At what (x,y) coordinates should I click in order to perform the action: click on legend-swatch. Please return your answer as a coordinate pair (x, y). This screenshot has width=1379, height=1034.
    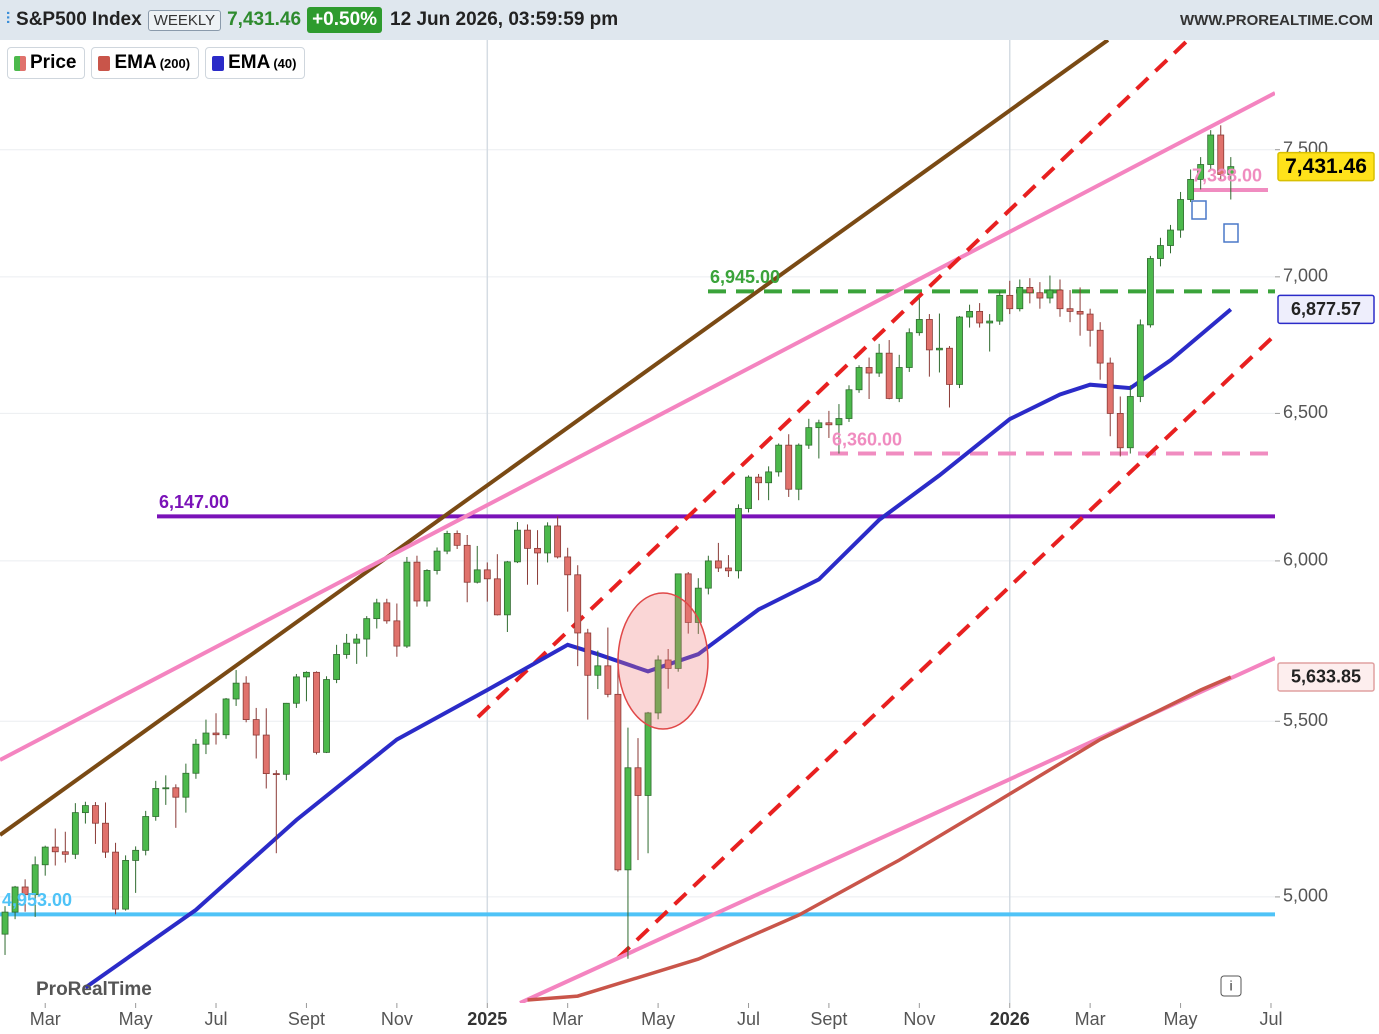
    Looking at the image, I should click on (218, 63).